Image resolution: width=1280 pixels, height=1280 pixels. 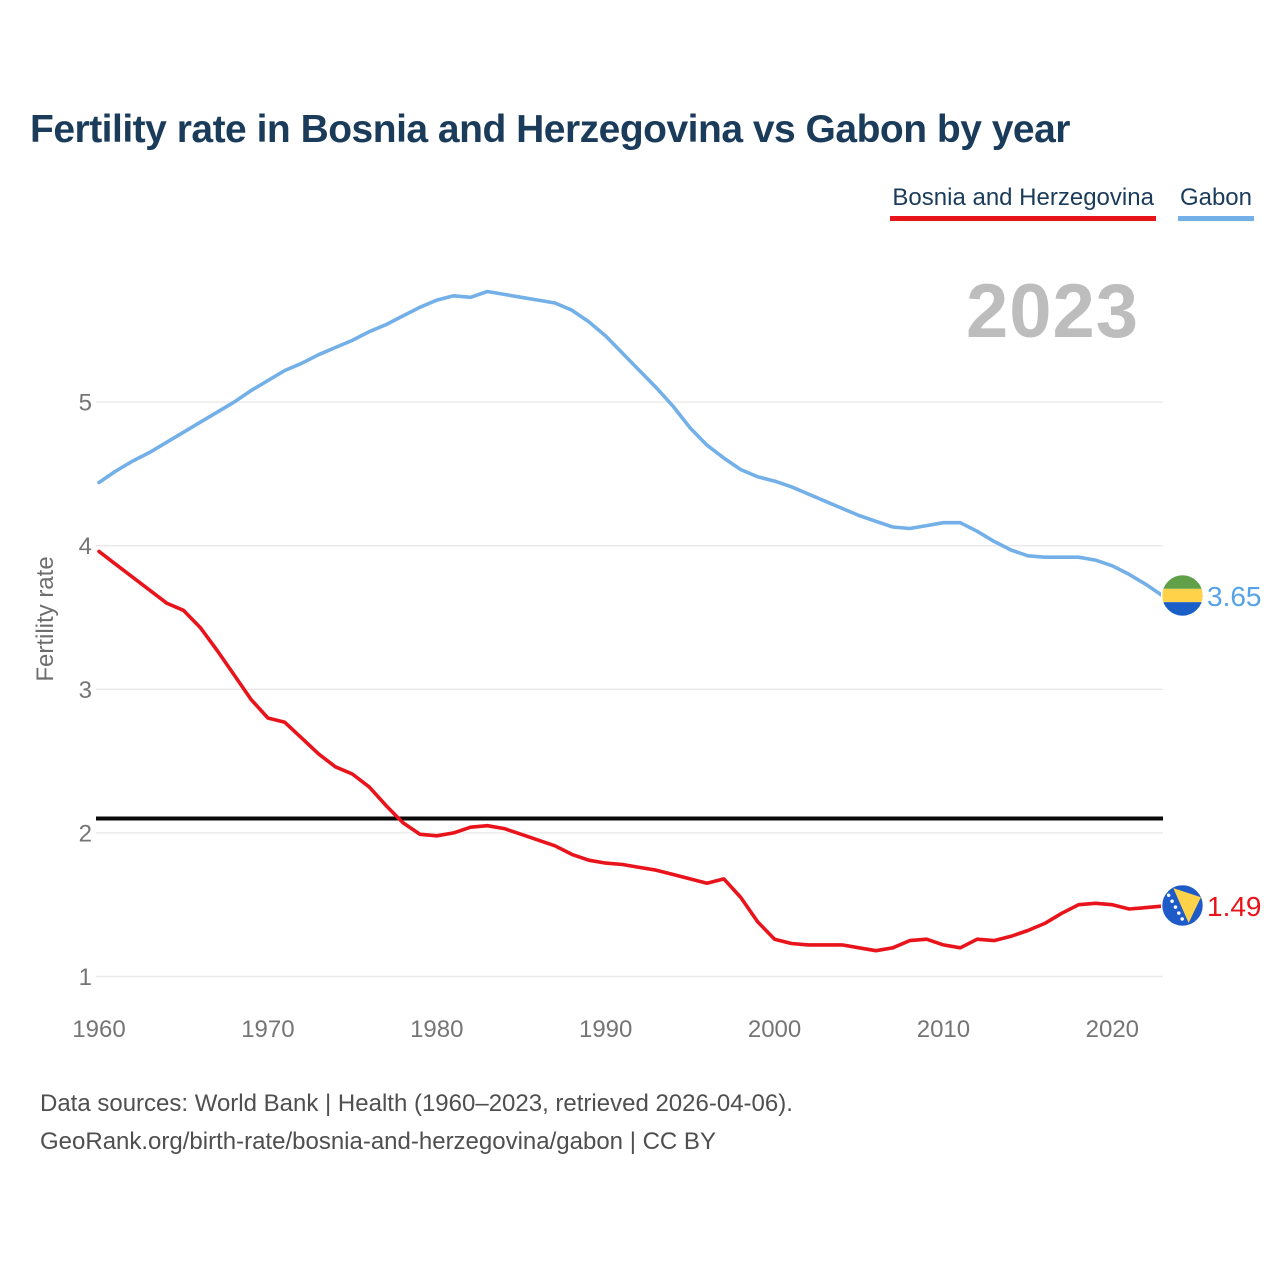 I want to click on svg-text: 2010, so click(x=943, y=1029).